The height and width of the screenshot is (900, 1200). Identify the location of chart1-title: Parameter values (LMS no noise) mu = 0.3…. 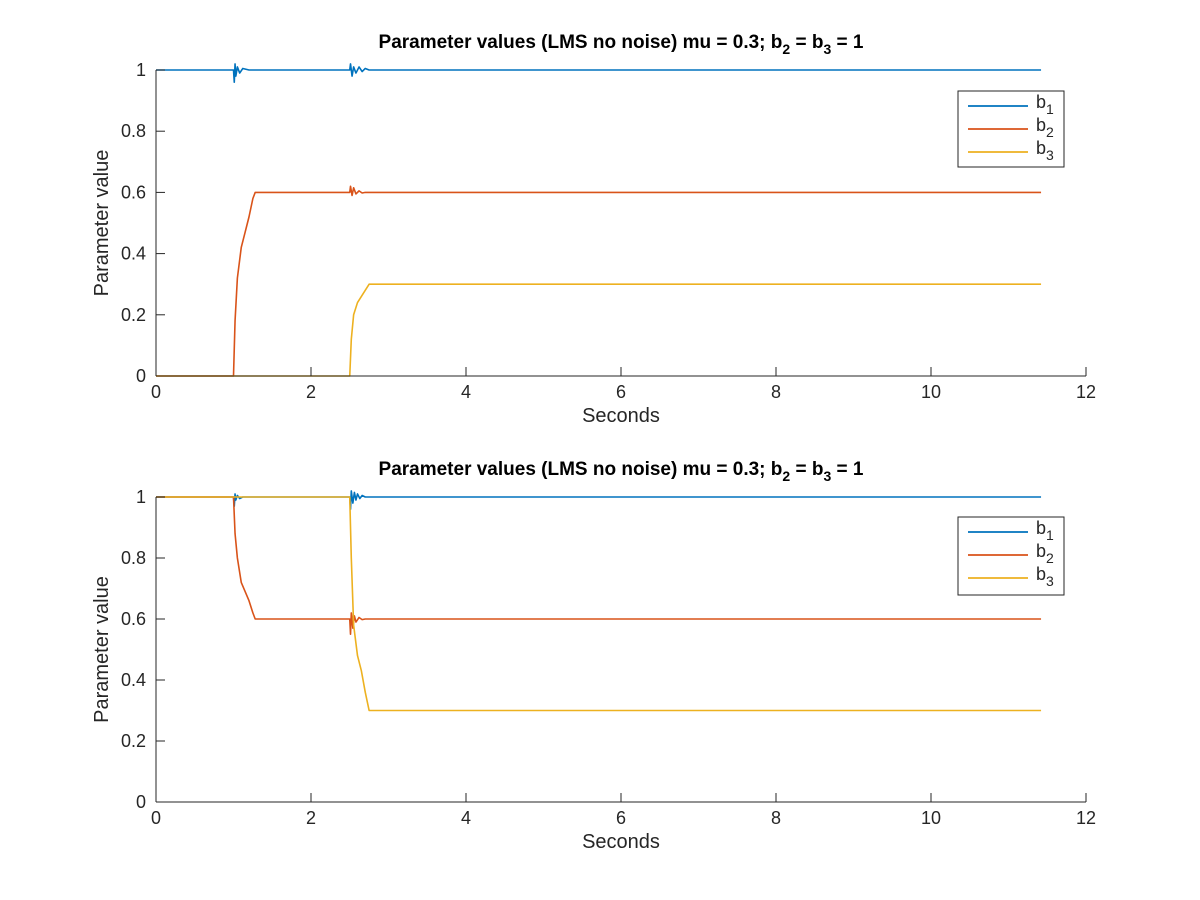
(621, 44).